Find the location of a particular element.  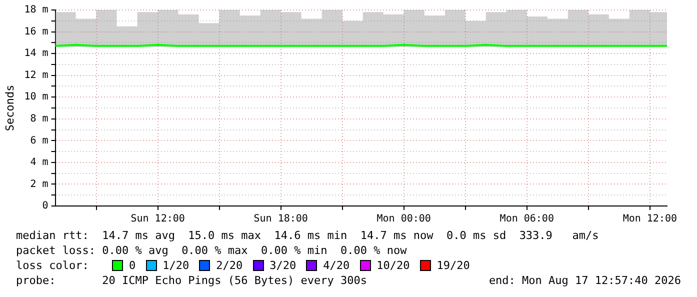

legend-label: 0 is located at coordinates (132, 265).